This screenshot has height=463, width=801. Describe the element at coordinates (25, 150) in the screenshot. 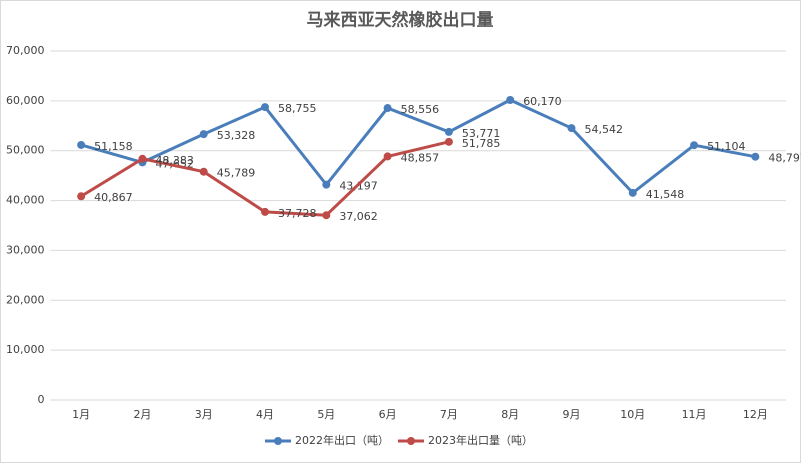

I see `y-tick-label: 50,000` at that location.